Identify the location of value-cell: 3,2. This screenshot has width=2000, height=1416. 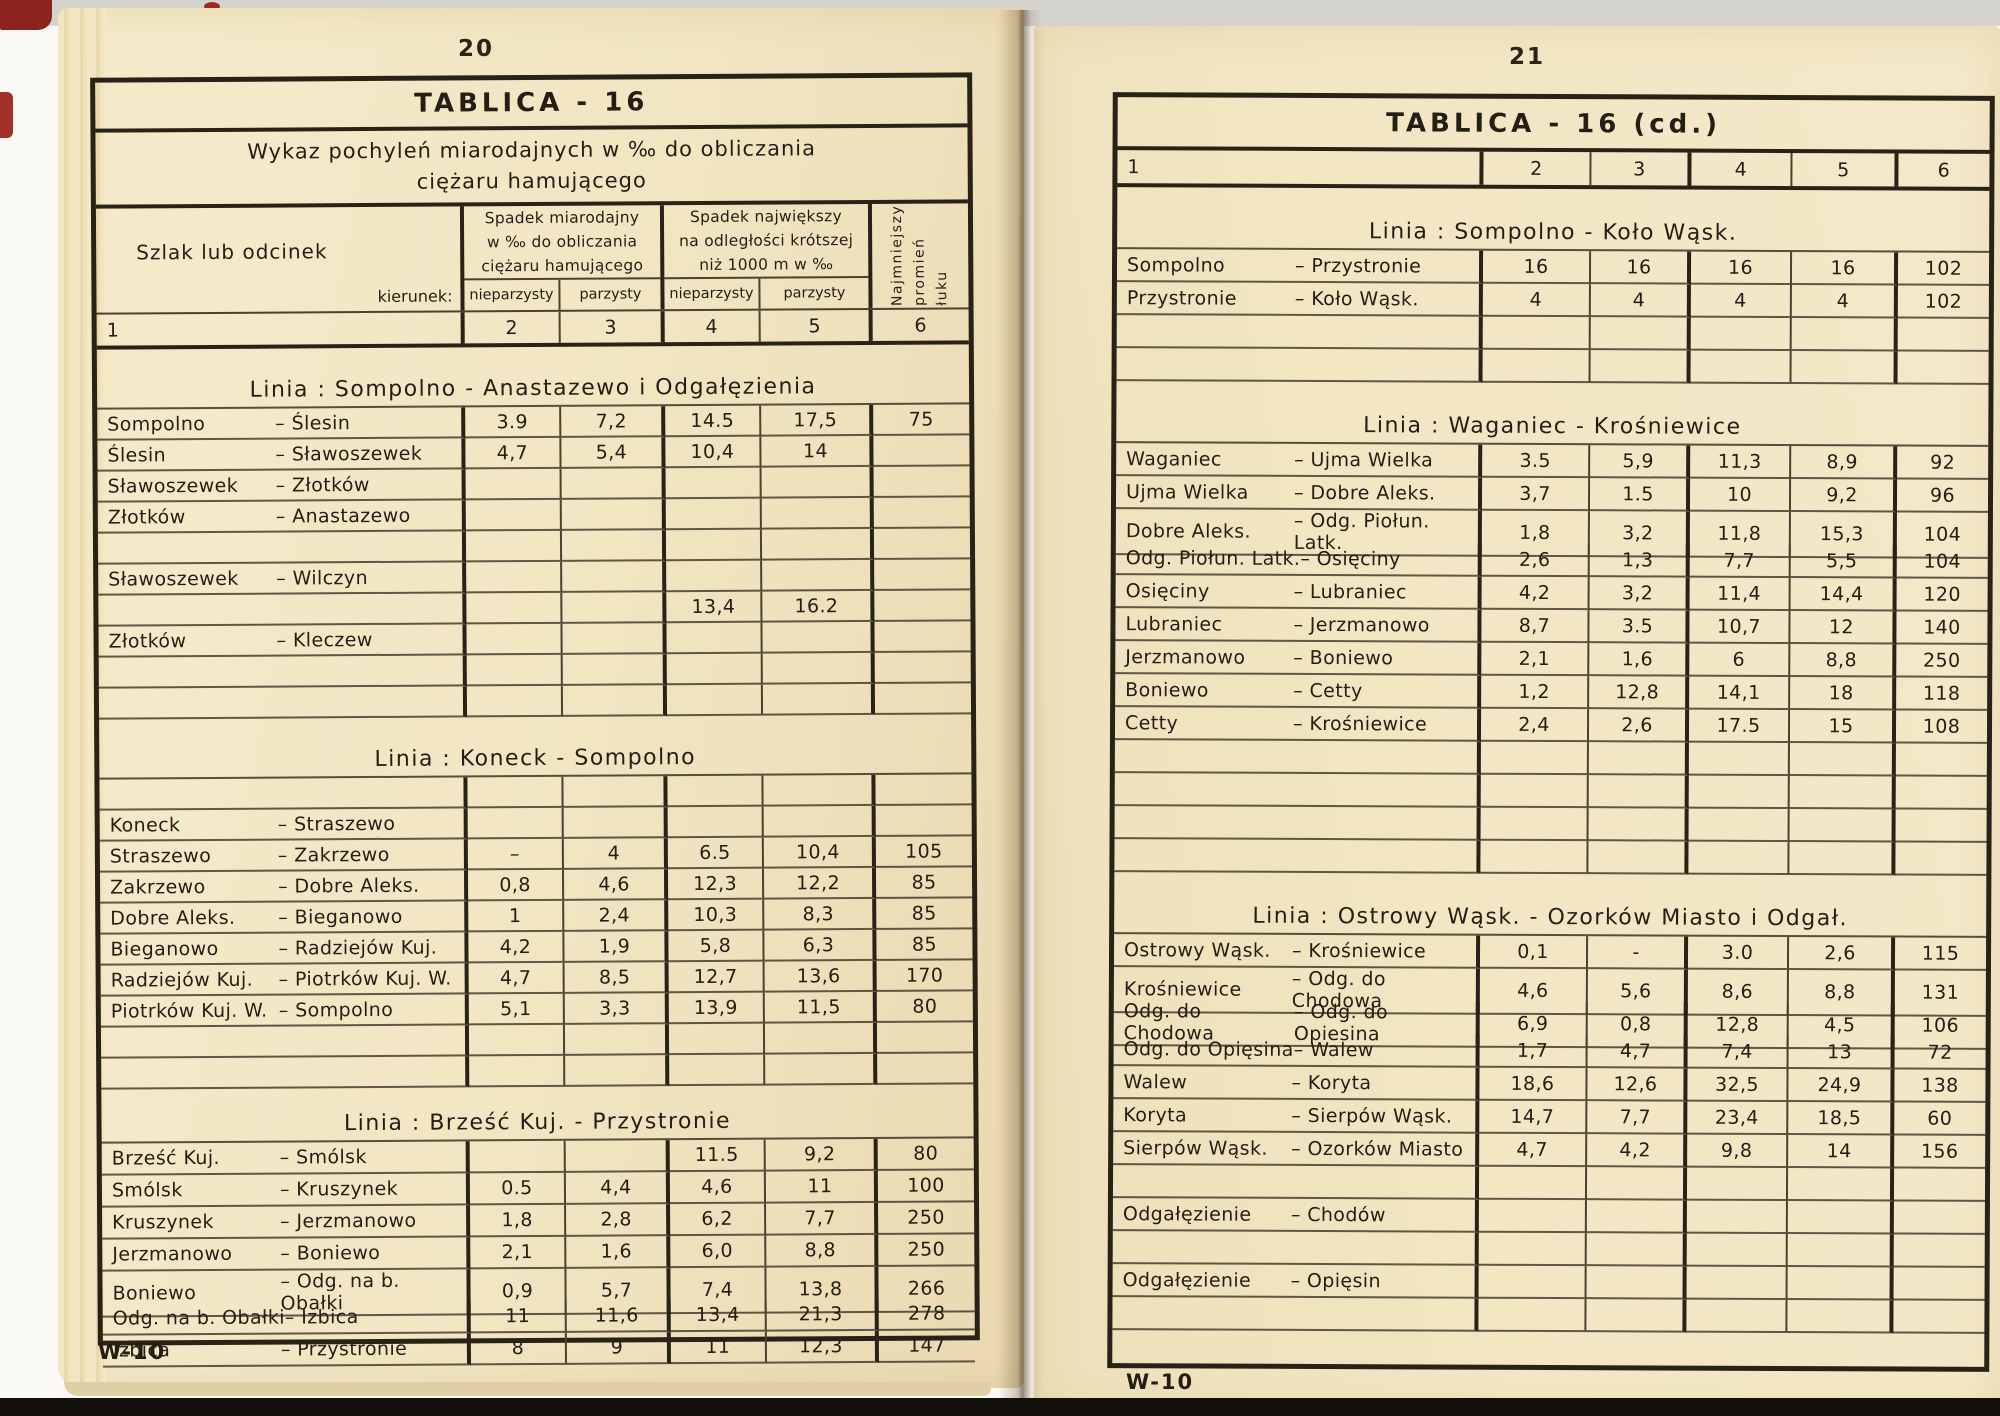
(1639, 594).